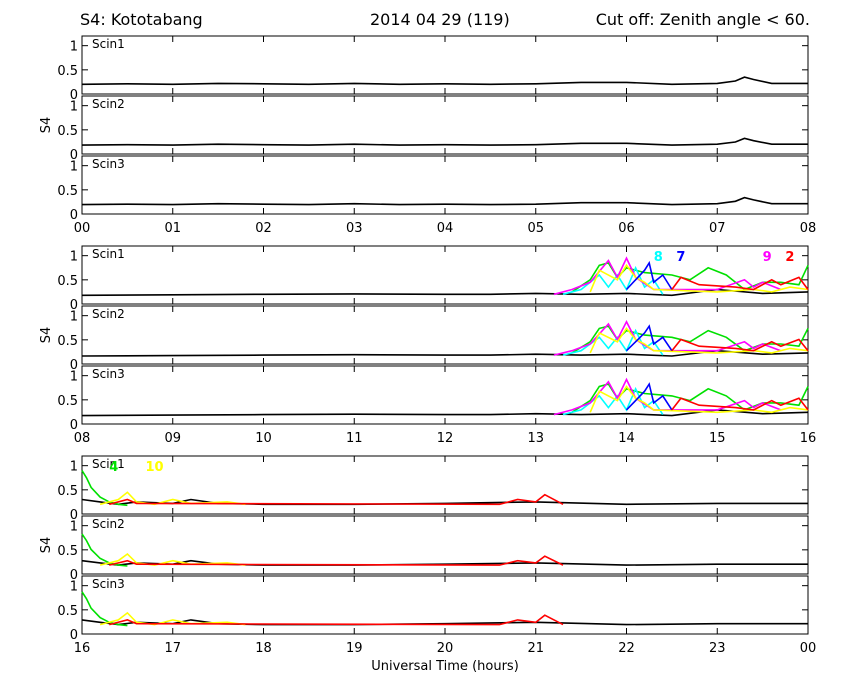 This screenshot has height=680, width=850. Describe the element at coordinates (658, 257) in the screenshot. I see `prn-label: 8` at that location.